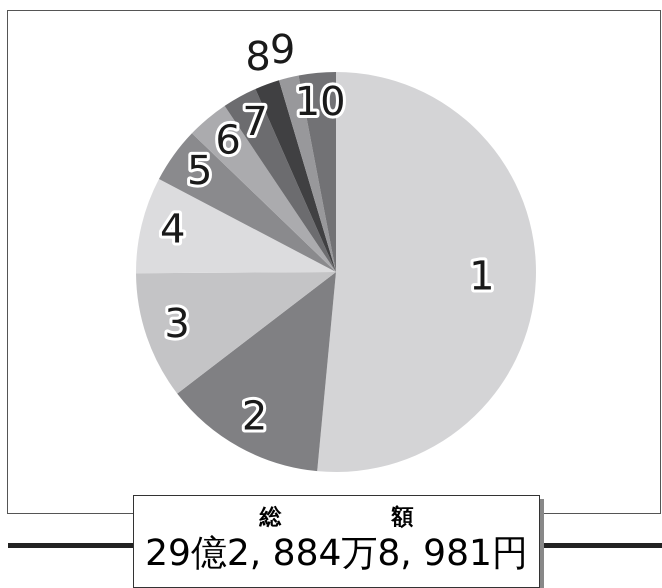 The height and width of the screenshot is (588, 662). I want to click on text: 29億2, 884万8, 981円, so click(336, 554).